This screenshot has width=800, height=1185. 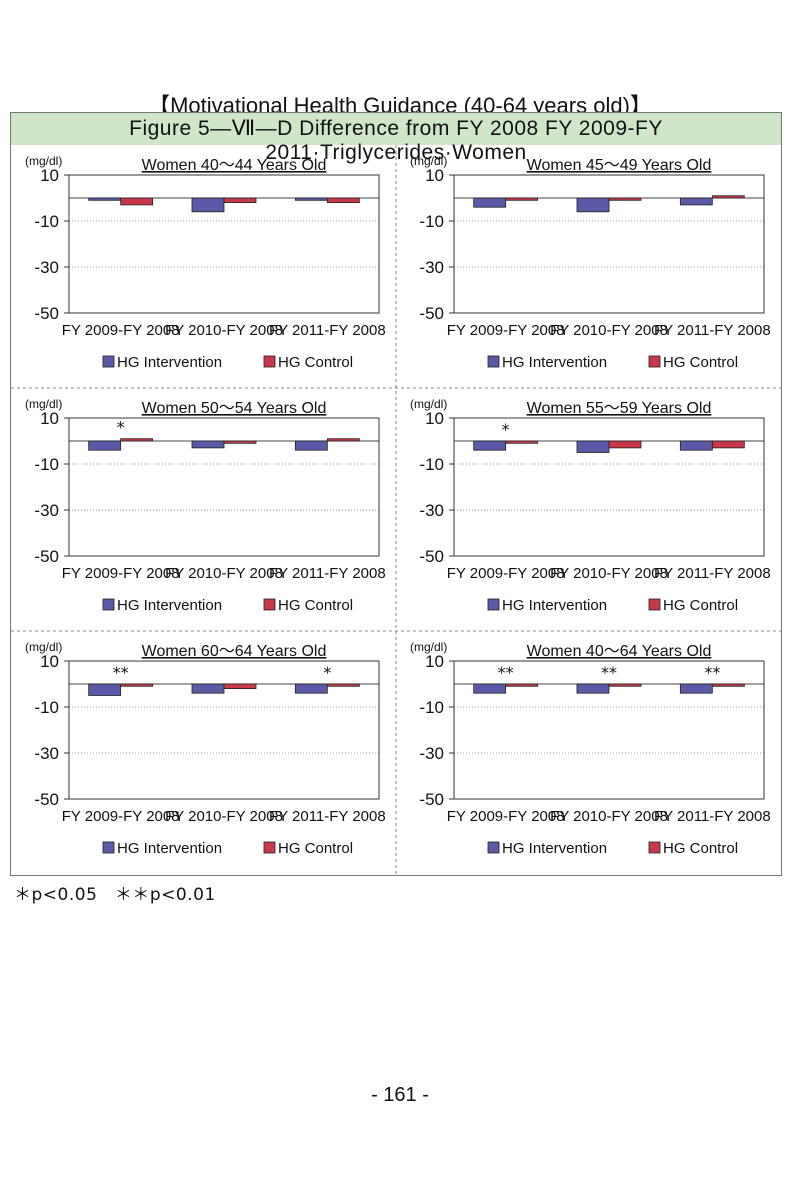 I want to click on page-number: - 161 -, so click(x=400, y=1095).